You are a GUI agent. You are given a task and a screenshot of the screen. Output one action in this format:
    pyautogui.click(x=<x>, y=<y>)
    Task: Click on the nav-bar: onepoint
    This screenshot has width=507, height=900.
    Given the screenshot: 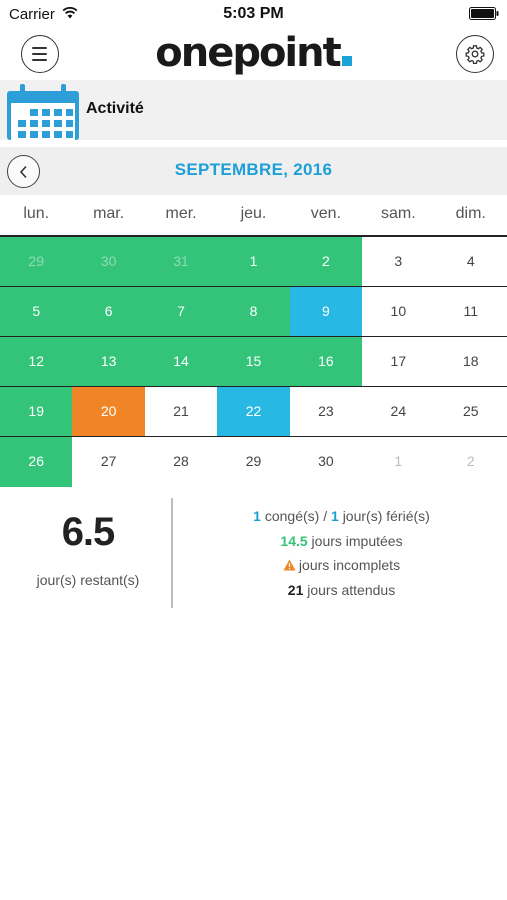 What is the action you would take?
    pyautogui.click(x=253, y=53)
    